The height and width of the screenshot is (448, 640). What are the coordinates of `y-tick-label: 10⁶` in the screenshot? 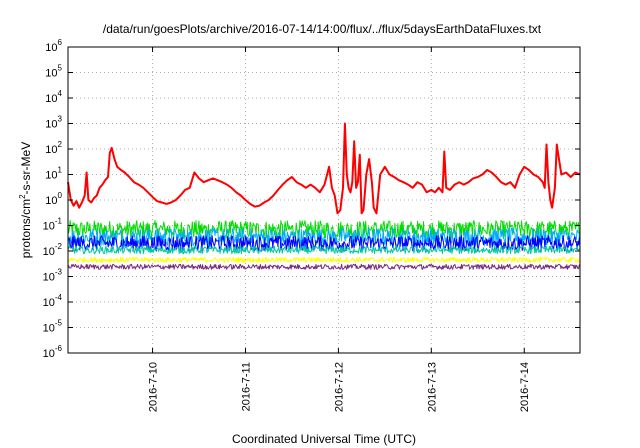 It's located at (53, 46).